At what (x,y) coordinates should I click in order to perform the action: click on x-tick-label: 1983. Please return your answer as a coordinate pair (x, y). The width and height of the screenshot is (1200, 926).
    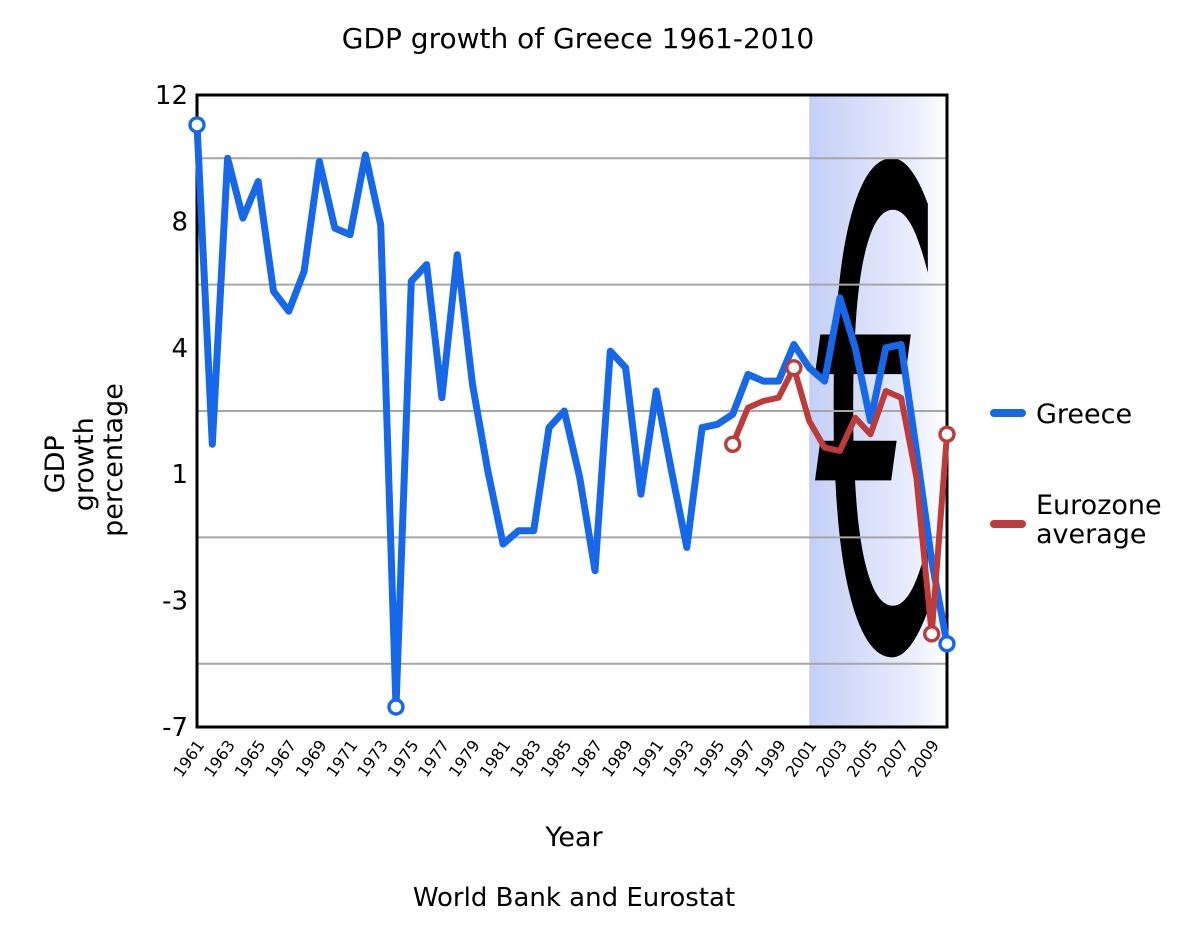
    Looking at the image, I should click on (525, 758).